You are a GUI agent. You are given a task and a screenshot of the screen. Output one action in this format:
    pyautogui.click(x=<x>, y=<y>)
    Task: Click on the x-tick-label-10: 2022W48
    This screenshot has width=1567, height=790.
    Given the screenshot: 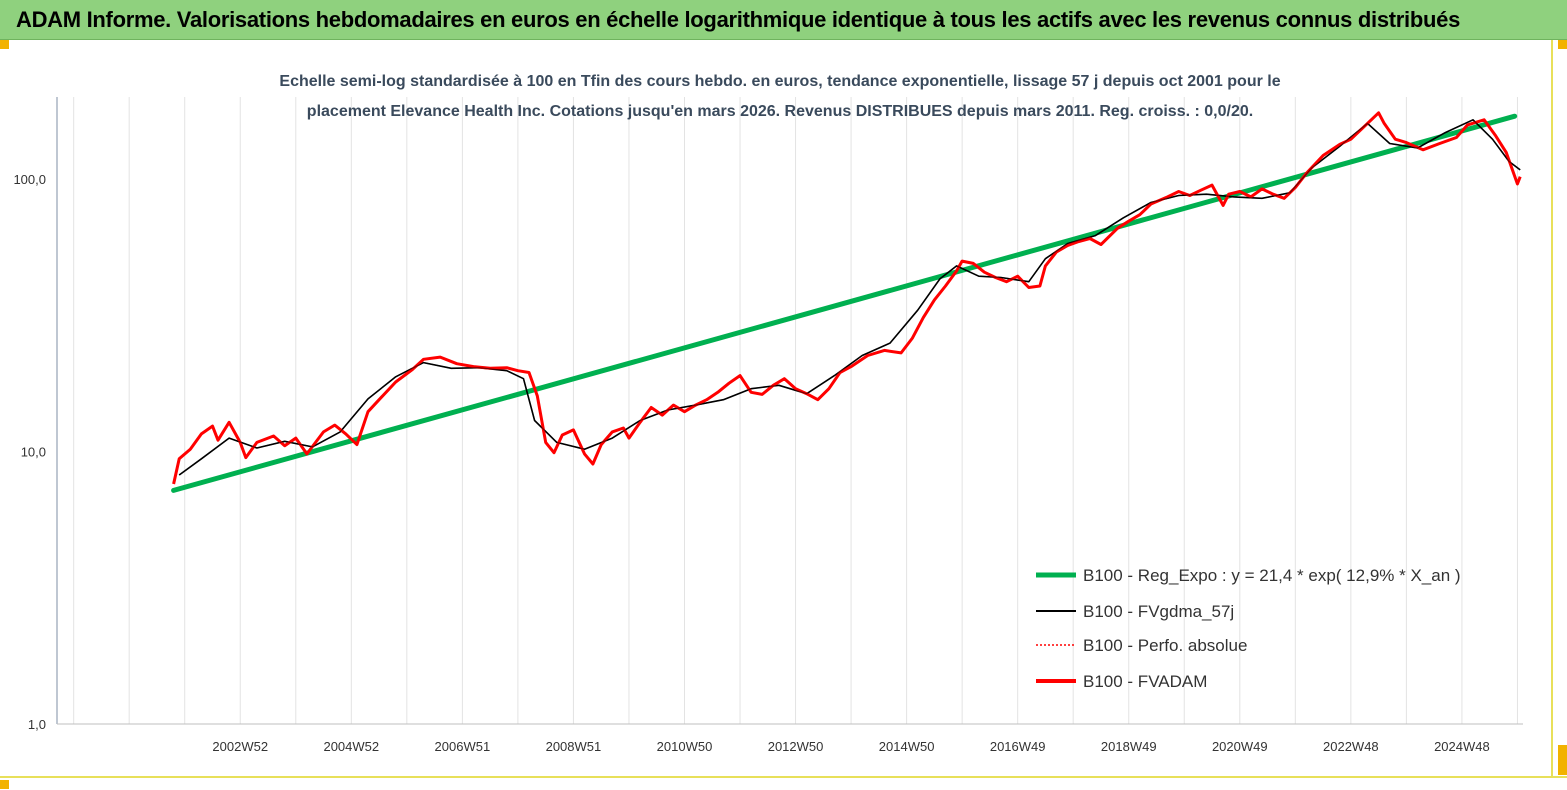 What is the action you would take?
    pyautogui.click(x=1351, y=746)
    